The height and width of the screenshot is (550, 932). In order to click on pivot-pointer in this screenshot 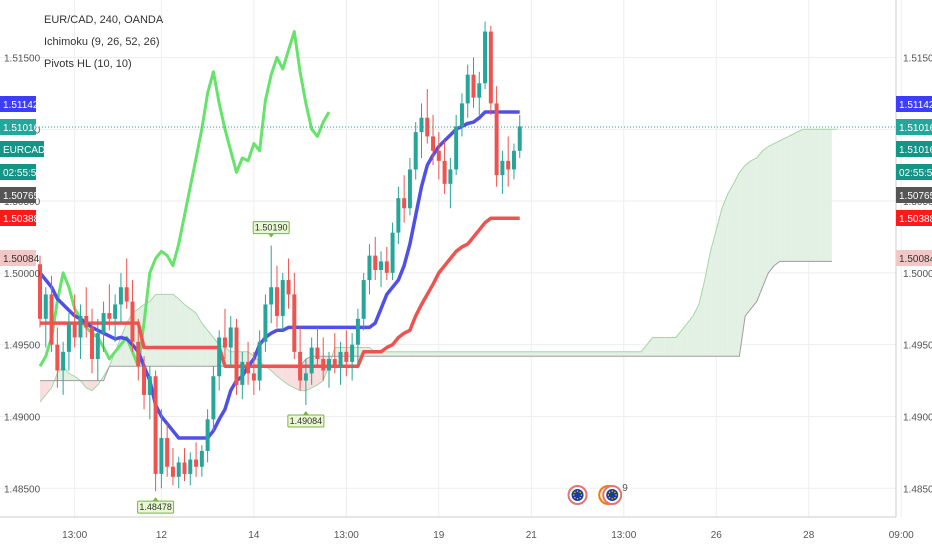, I will do `click(305, 412)`.